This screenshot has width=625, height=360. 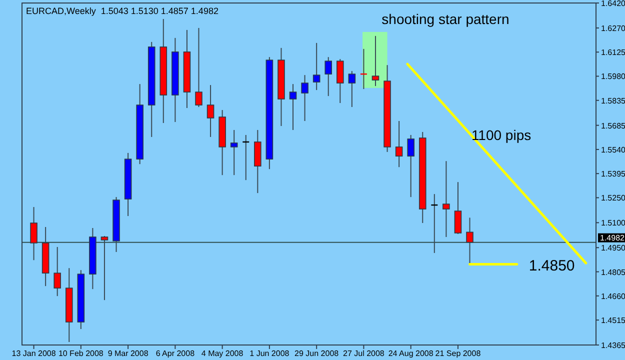 What do you see at coordinates (317, 353) in the screenshot?
I see `x-tick-label: 29 Jun 2008` at bounding box center [317, 353].